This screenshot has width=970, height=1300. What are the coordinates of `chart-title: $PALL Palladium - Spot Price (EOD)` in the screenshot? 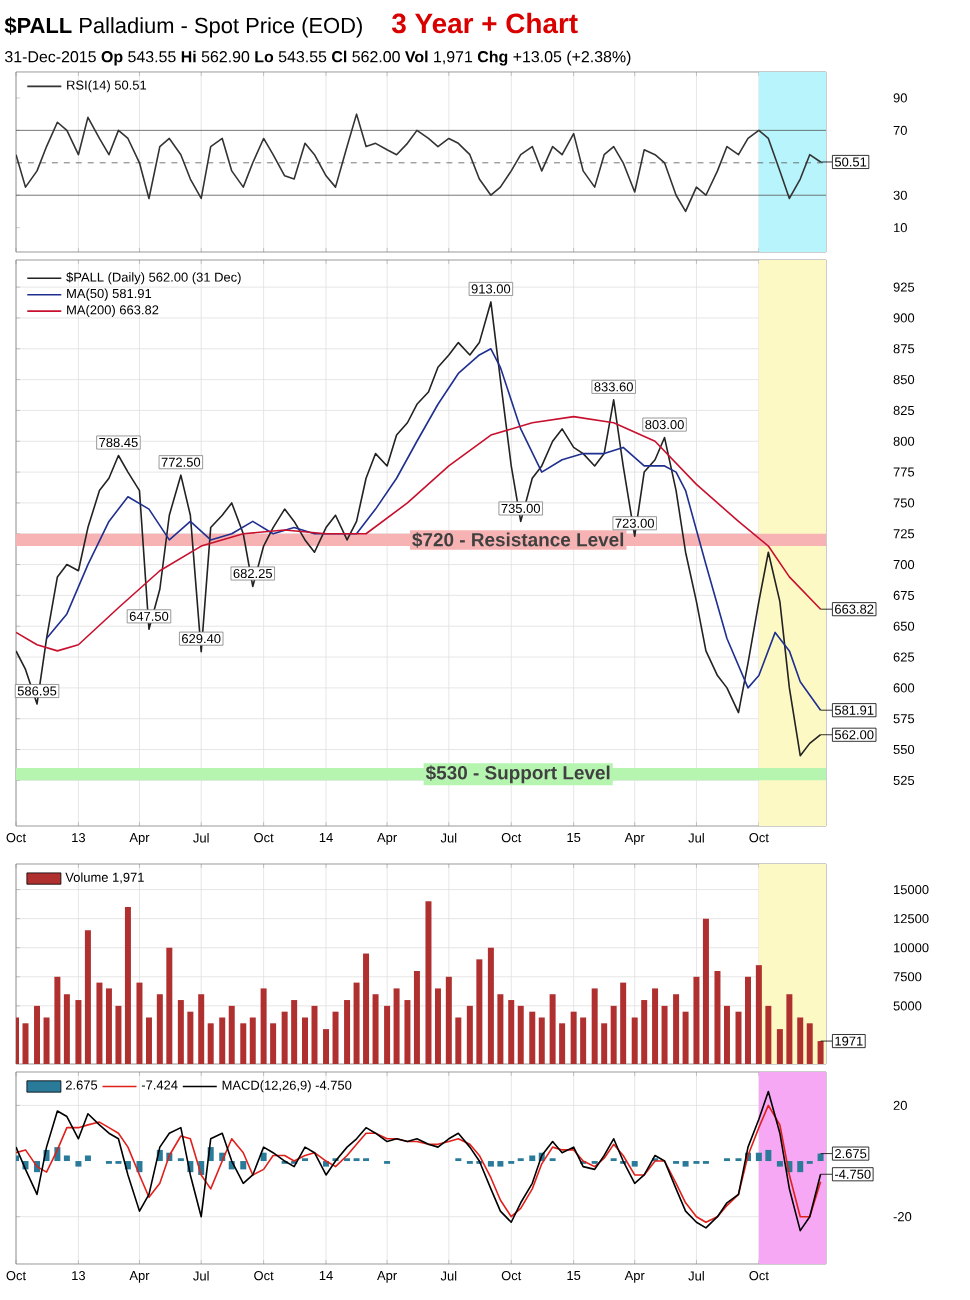 It's located at (183, 27).